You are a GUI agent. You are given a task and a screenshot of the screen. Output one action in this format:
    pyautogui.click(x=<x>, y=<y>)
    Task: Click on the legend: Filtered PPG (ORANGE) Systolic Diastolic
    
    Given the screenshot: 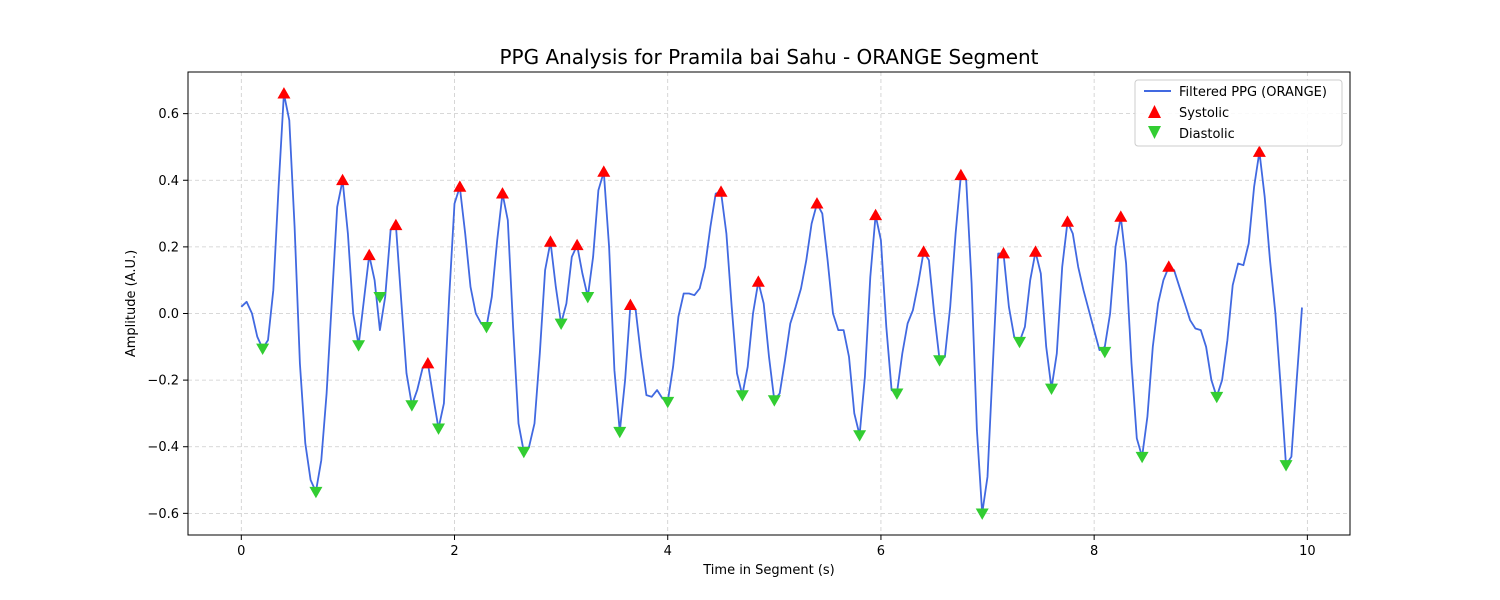 What is the action you would take?
    pyautogui.click(x=1238, y=113)
    